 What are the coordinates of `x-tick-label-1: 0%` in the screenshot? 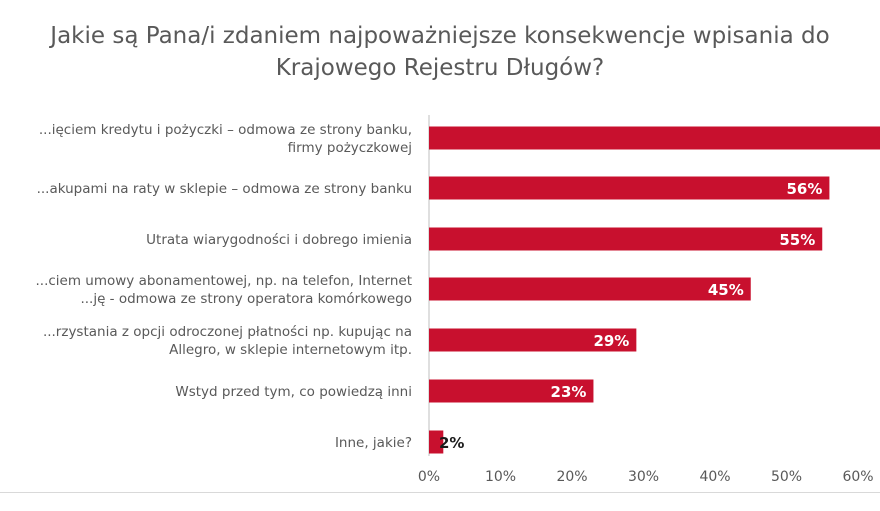 It's located at (429, 477).